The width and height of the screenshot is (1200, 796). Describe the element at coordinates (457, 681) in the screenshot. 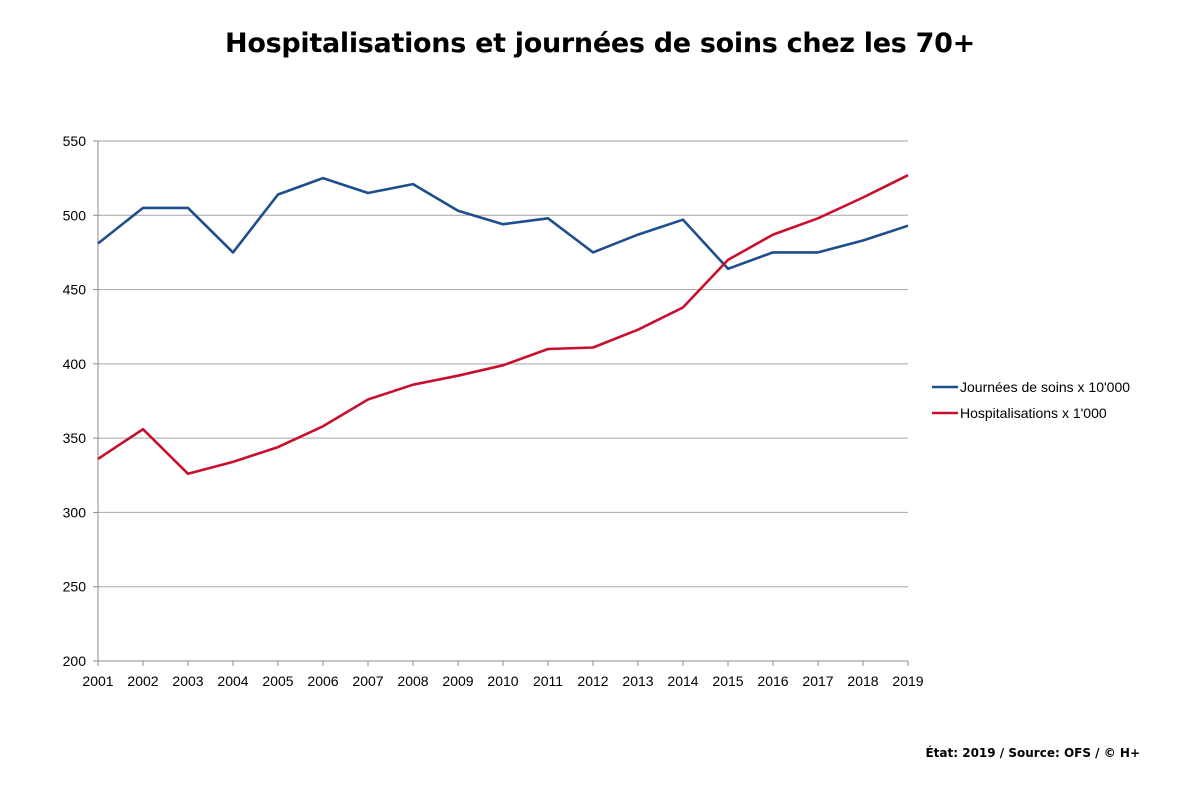

I see `x-tick-label: 2009` at that location.